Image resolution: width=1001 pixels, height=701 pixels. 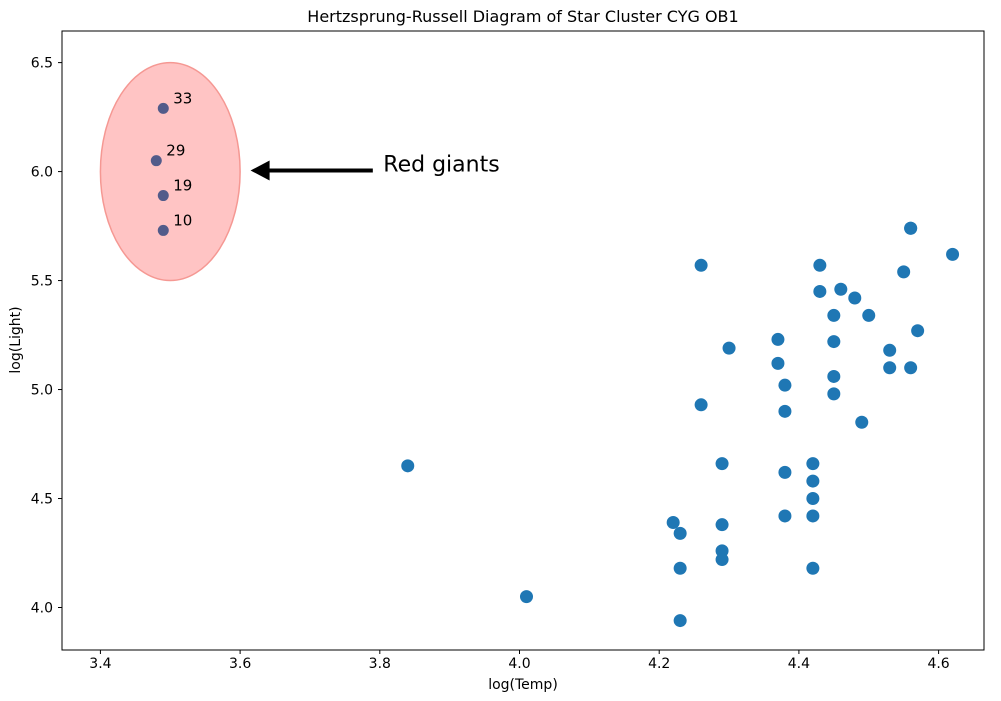 What do you see at coordinates (938, 664) in the screenshot?
I see `x-tick-label: 4.6` at bounding box center [938, 664].